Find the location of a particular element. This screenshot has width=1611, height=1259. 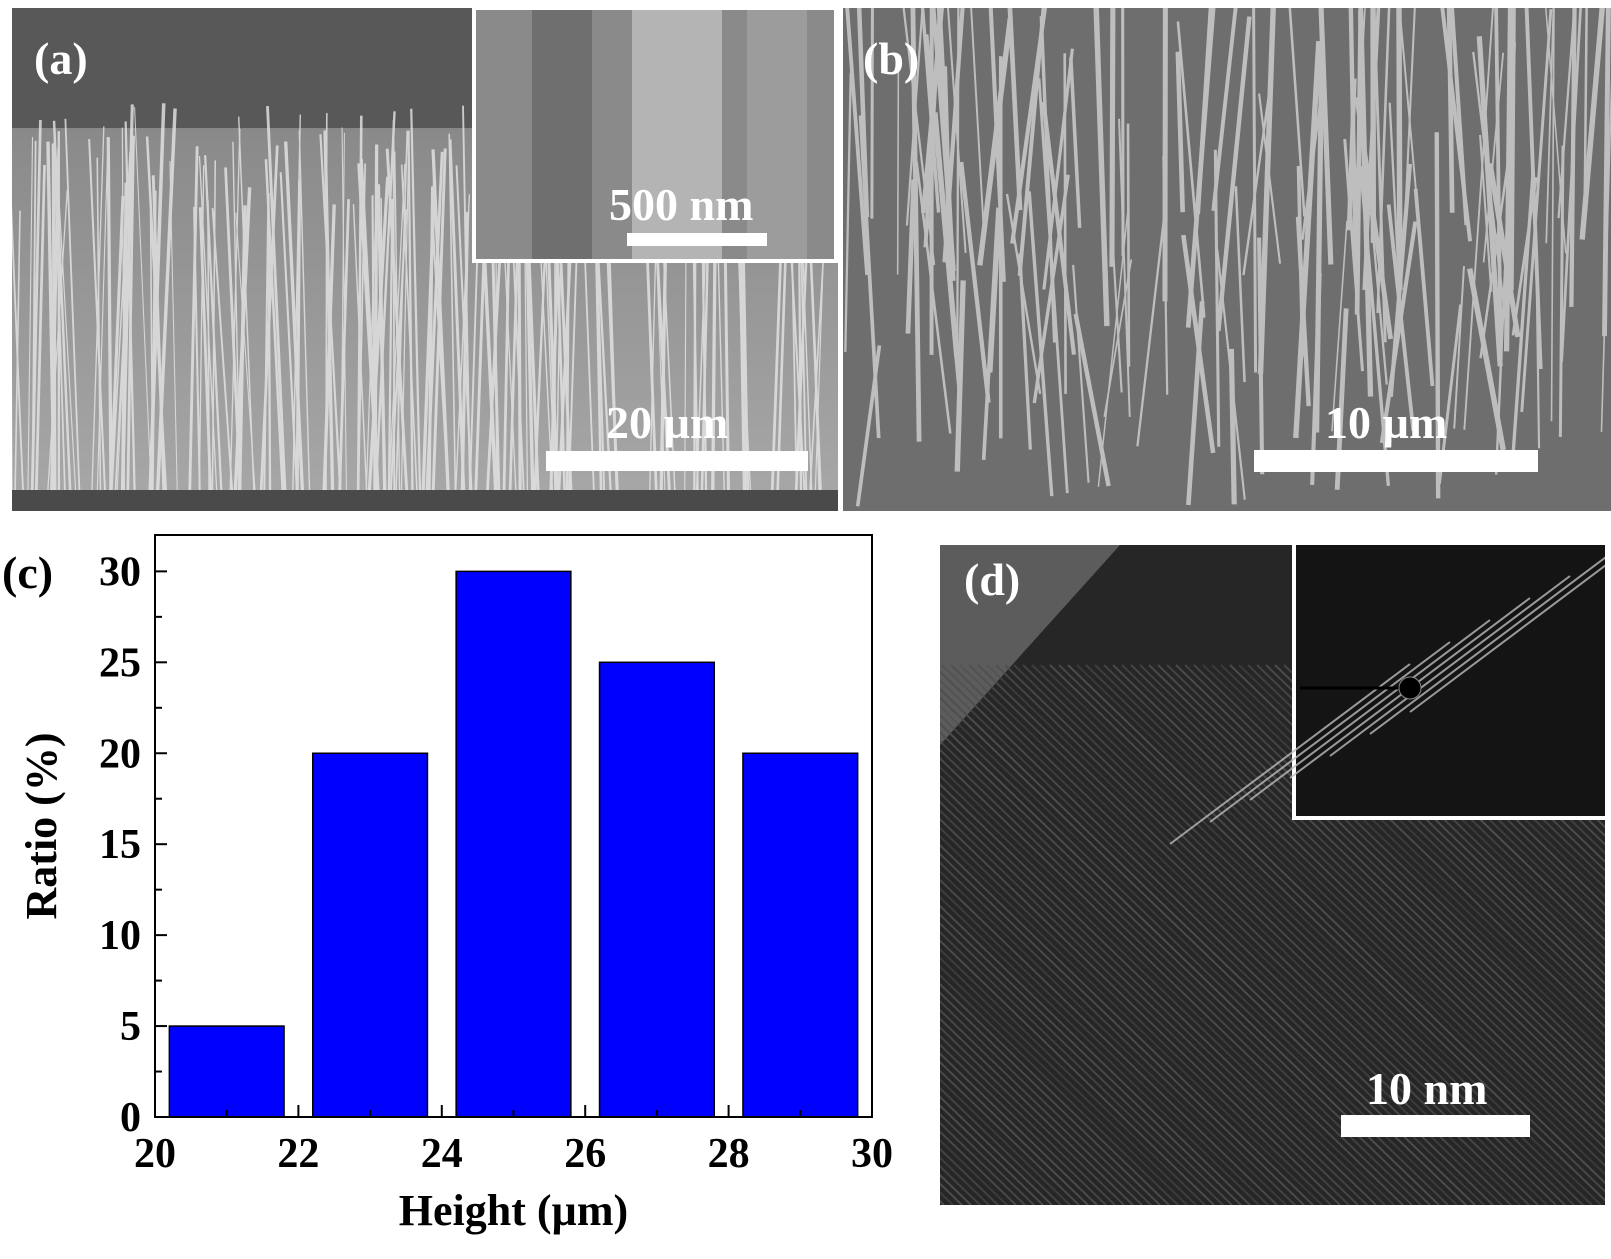

panel-label-b: (b) is located at coordinates (891, 58).